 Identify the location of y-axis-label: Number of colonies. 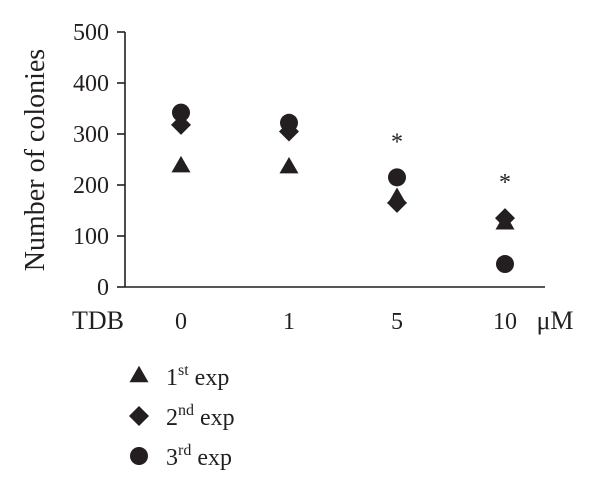
(35, 160).